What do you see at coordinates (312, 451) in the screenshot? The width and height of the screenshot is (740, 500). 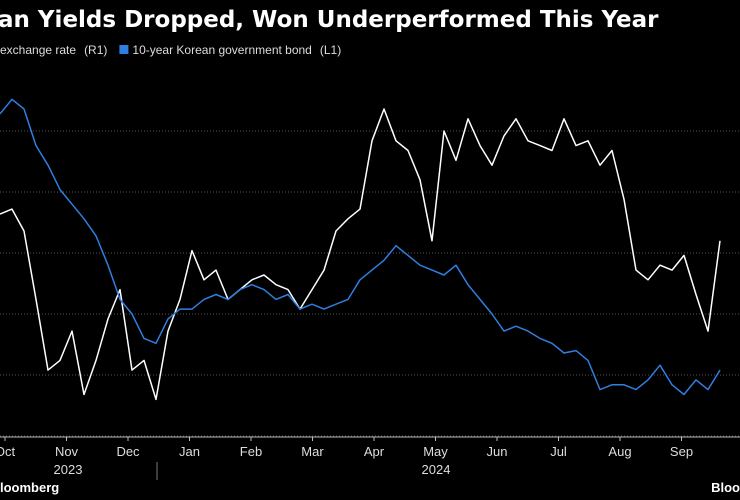 I see `x-tick-label: Mar` at bounding box center [312, 451].